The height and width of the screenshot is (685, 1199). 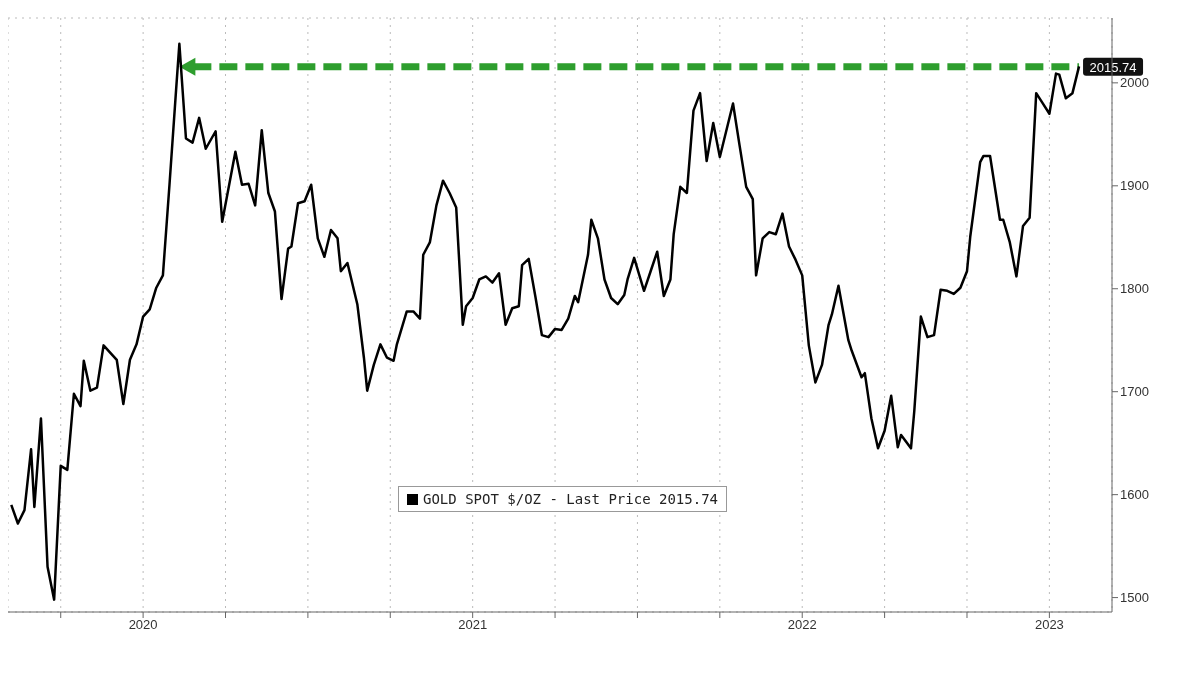 I want to click on x-tick-label: 2023, so click(x=1049, y=625).